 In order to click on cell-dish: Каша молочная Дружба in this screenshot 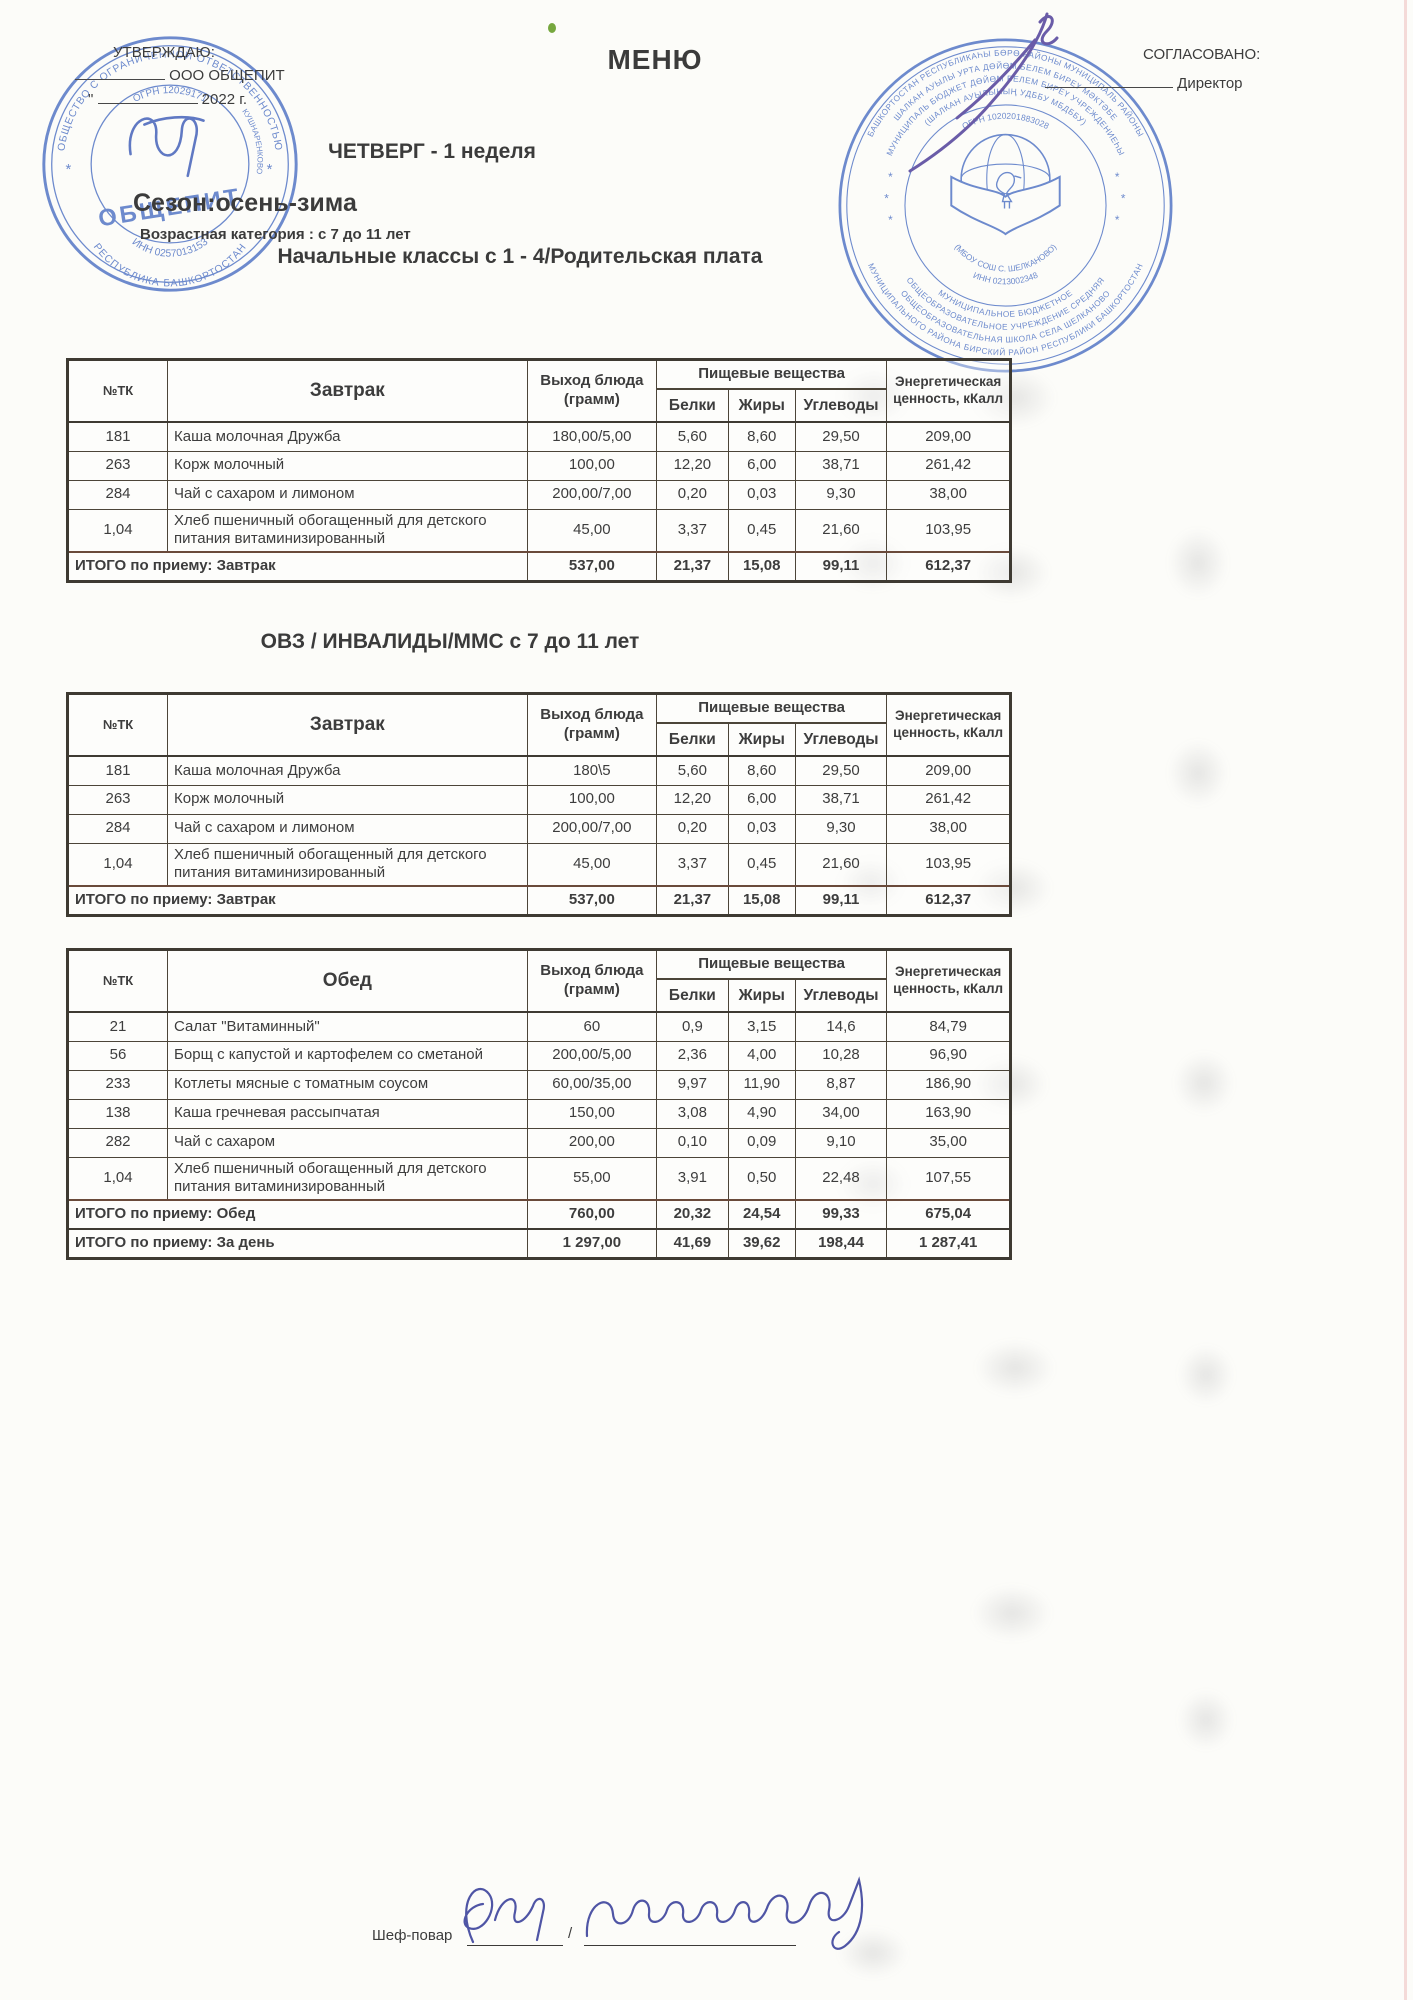, I will do `click(347, 770)`.